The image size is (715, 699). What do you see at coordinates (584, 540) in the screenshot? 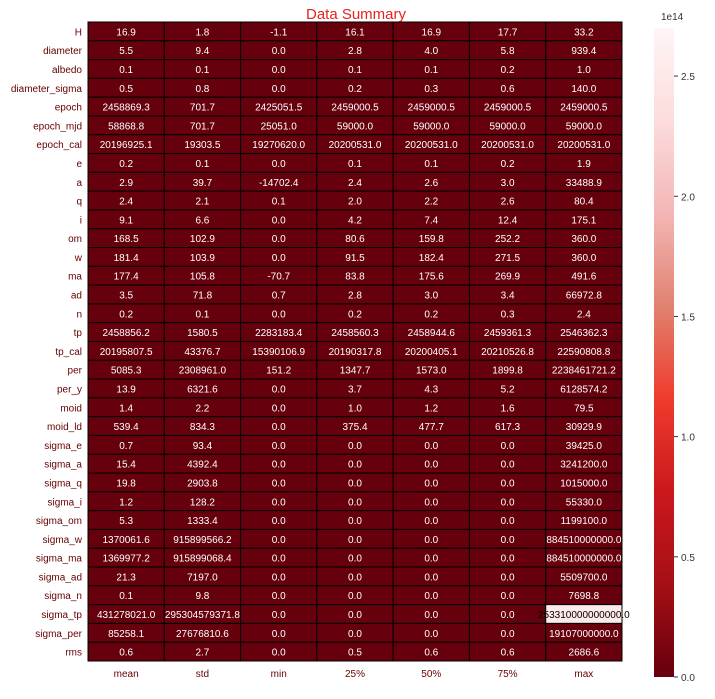
I see `cell-label: 884510000000.0` at bounding box center [584, 540].